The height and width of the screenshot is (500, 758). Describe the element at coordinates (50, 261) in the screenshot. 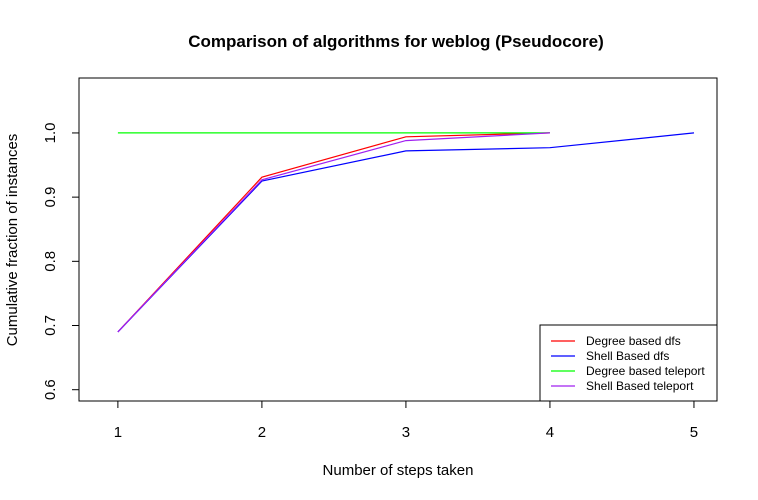

I see `y-tick-label: 0.8` at that location.